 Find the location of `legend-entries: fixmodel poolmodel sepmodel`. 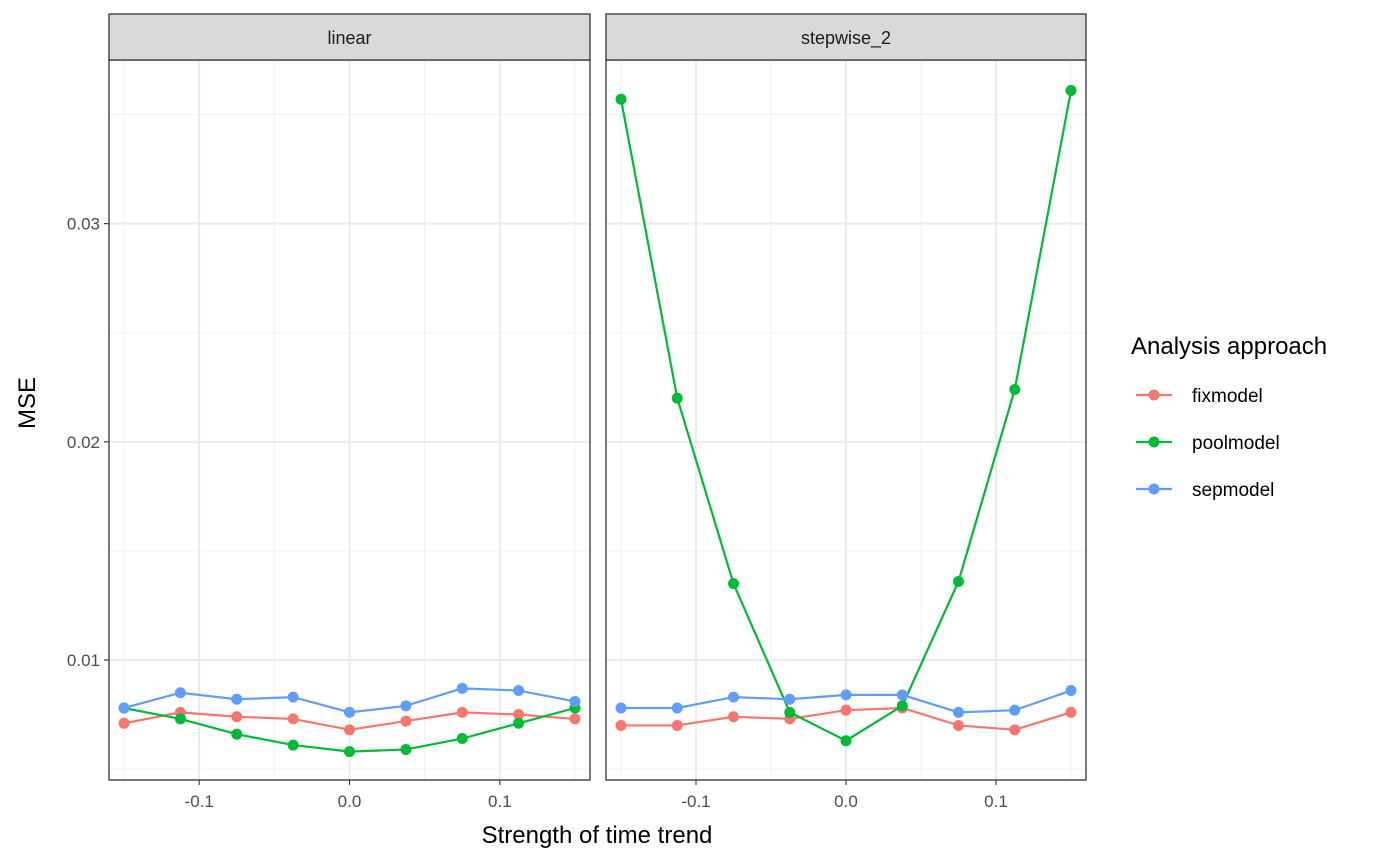

legend-entries: fixmodel poolmodel sepmodel is located at coordinates (1208, 443).